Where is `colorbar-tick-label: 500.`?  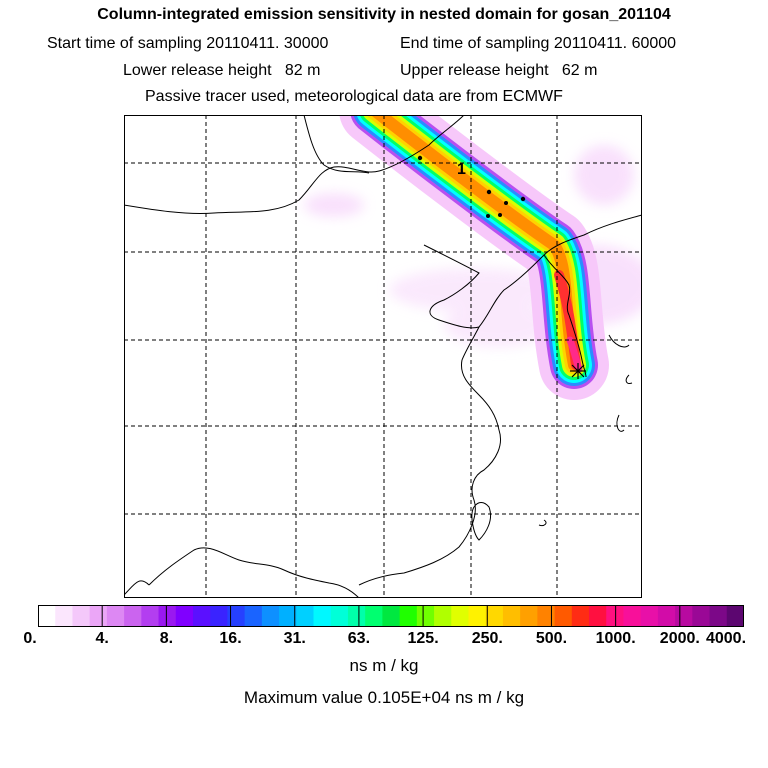 colorbar-tick-label: 500. is located at coordinates (551, 638).